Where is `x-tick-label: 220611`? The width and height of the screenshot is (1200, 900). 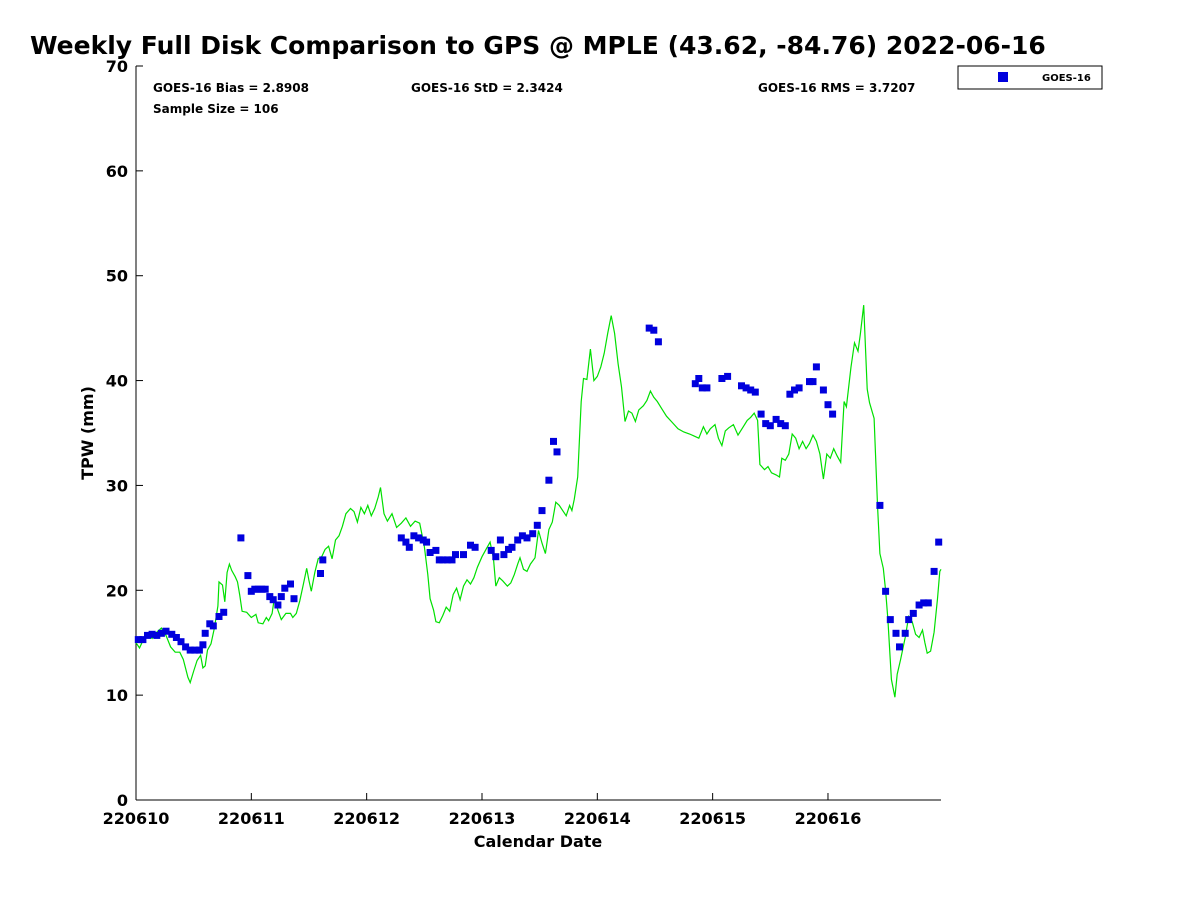
x-tick-label: 220611 is located at coordinates (251, 818).